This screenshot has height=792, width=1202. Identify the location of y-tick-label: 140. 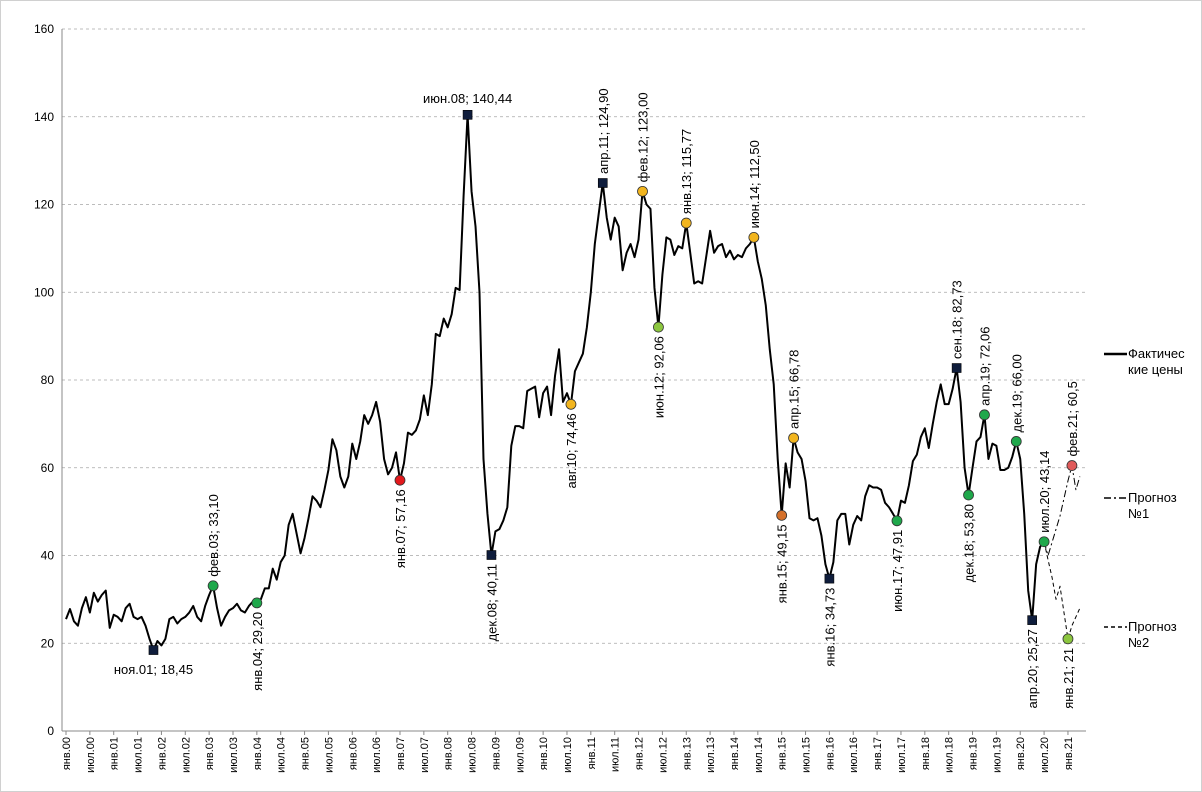
(44, 117).